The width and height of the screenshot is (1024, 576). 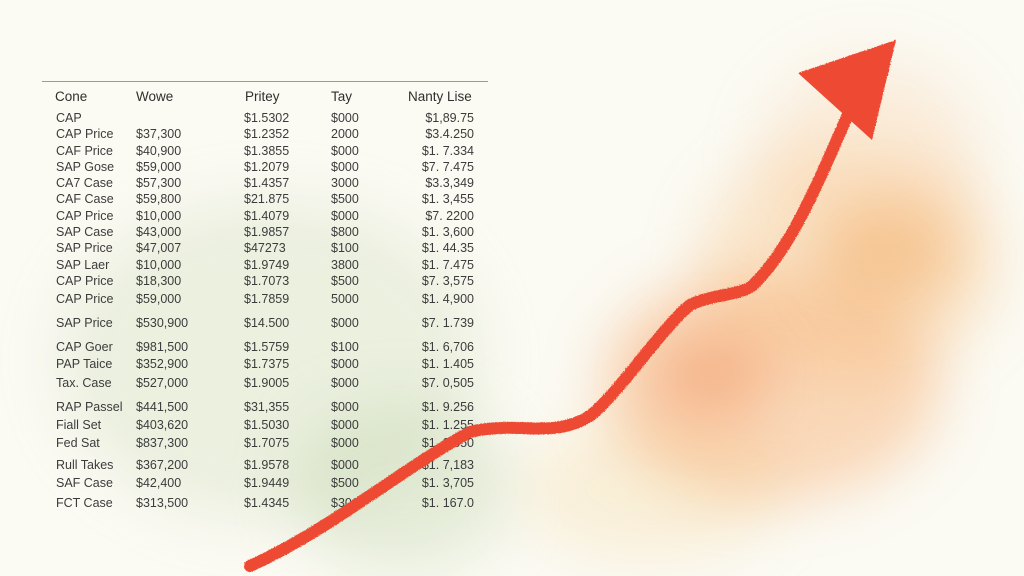 I want to click on table-cell: $1.5302, so click(x=267, y=118).